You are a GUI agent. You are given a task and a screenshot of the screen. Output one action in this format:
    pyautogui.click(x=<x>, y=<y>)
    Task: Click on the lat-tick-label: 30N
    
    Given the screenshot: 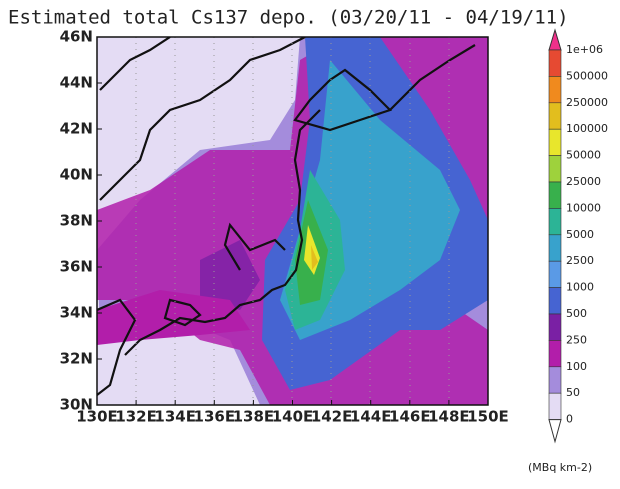 What is the action you would take?
    pyautogui.click(x=76, y=405)
    